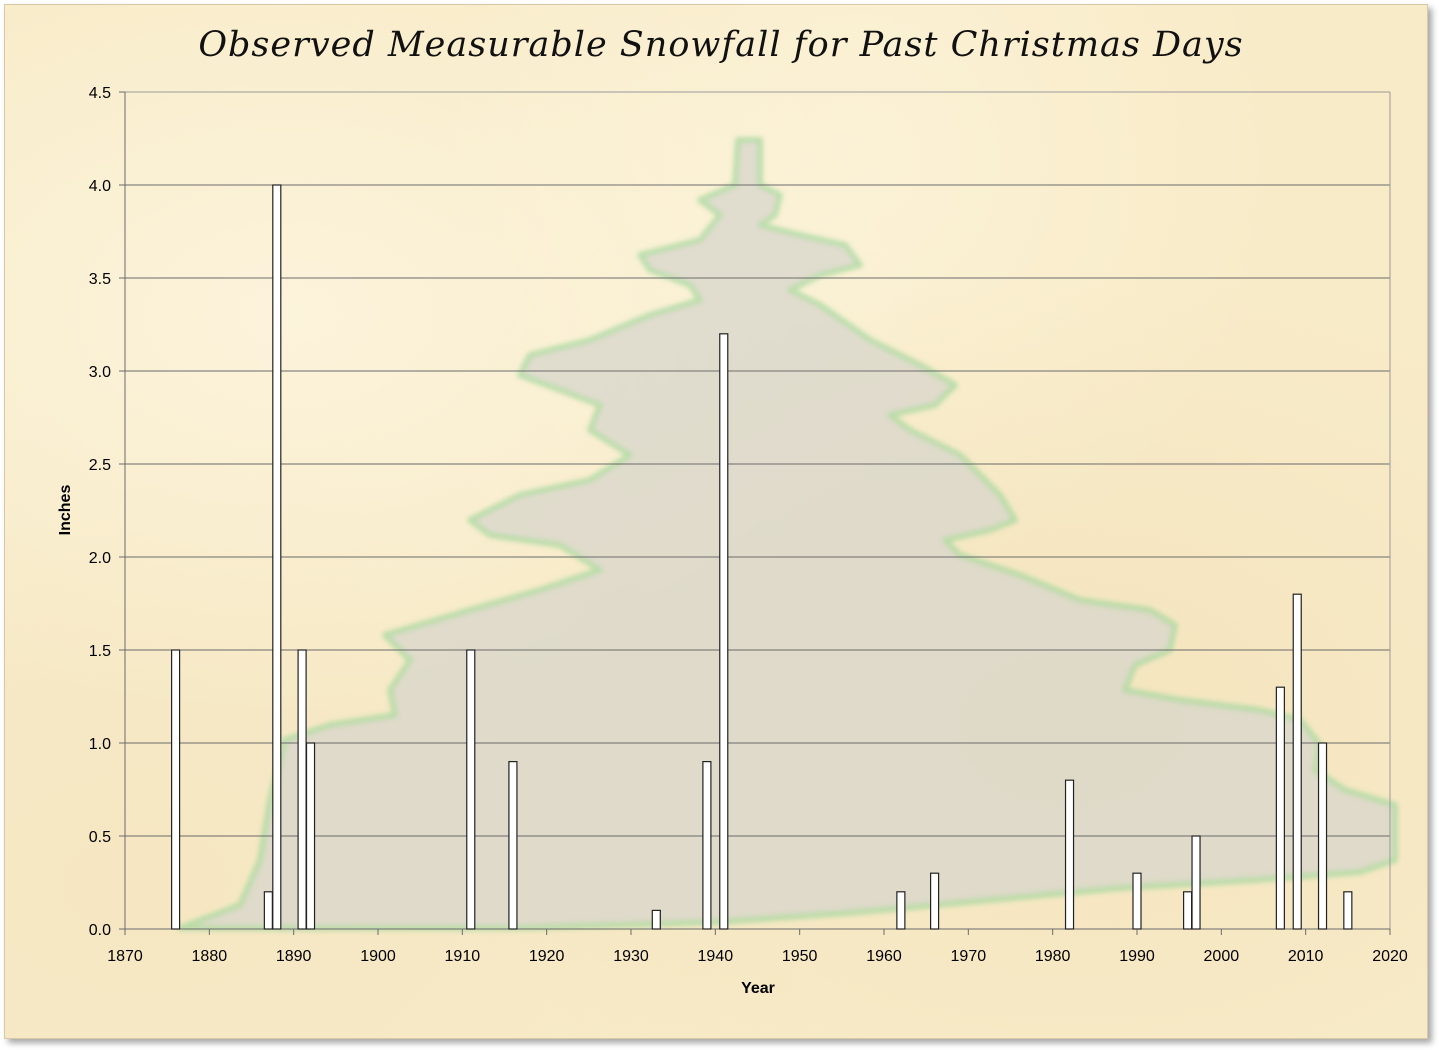  Describe the element at coordinates (1187, 910) in the screenshot. I see `bar-1996` at that location.